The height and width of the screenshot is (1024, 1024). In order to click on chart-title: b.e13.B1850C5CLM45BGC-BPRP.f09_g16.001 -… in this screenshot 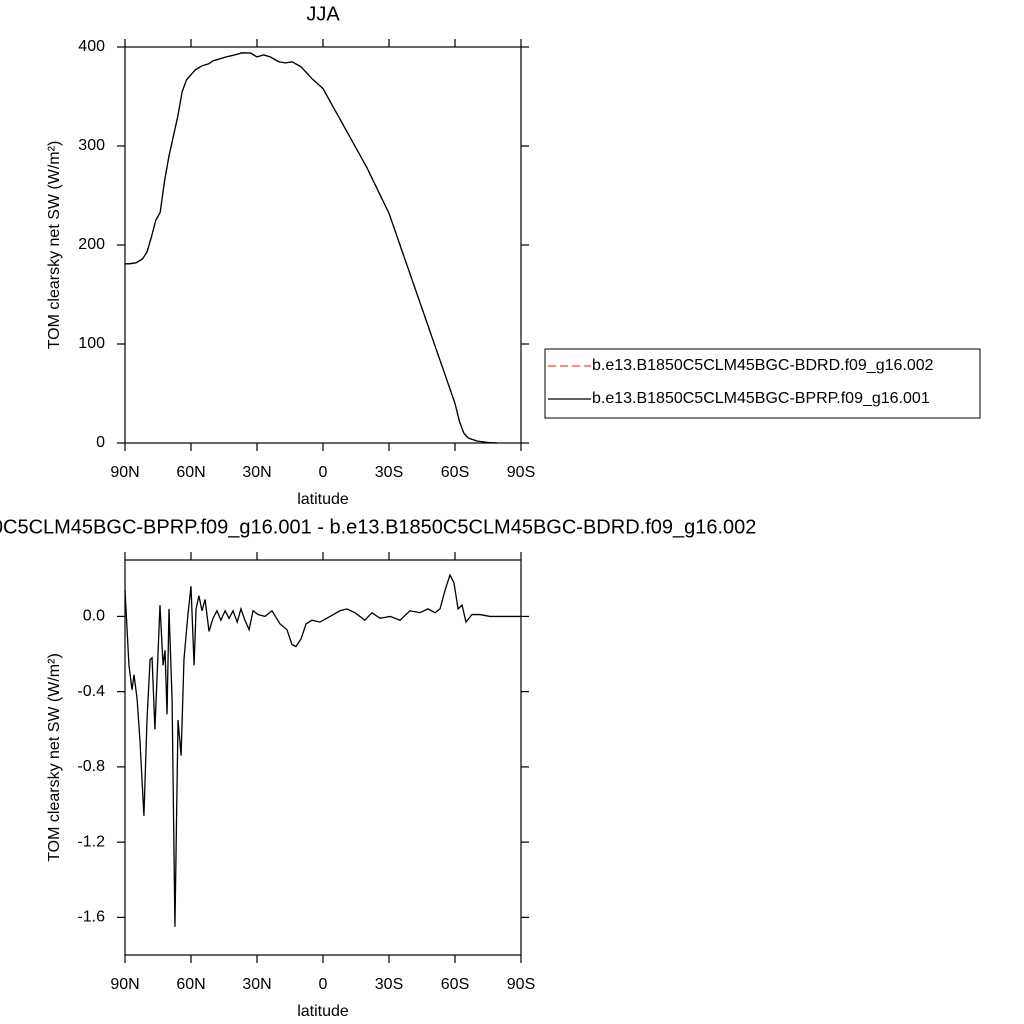, I will do `click(378, 527)`.